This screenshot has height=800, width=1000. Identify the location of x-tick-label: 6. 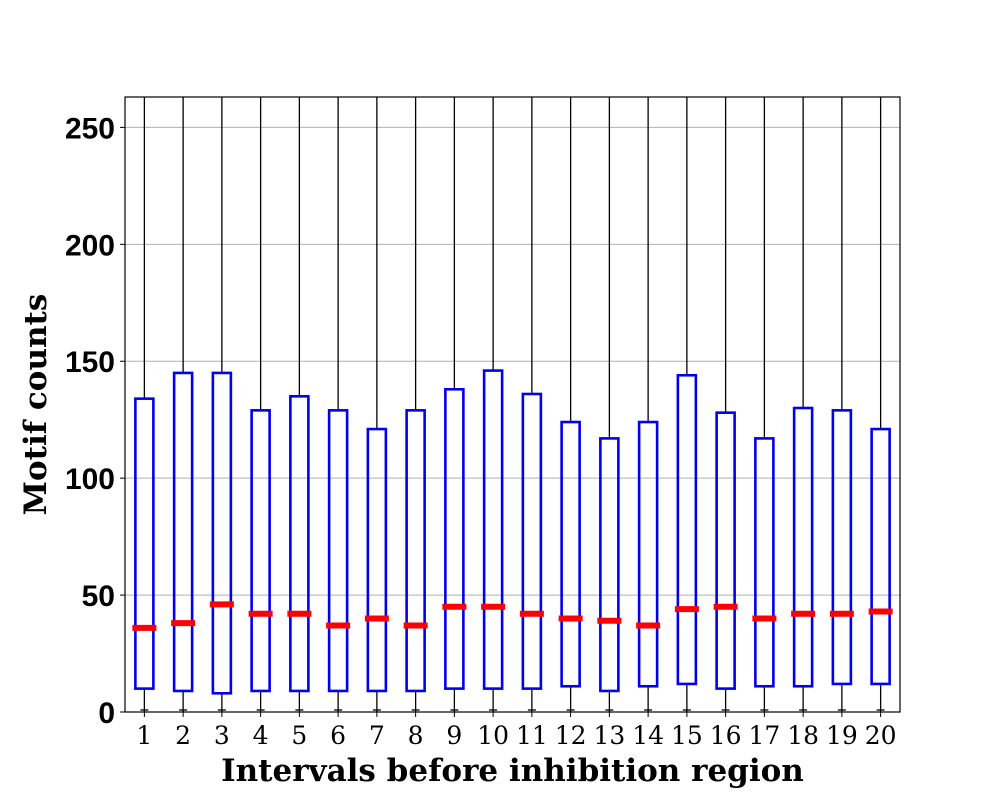
(338, 735).